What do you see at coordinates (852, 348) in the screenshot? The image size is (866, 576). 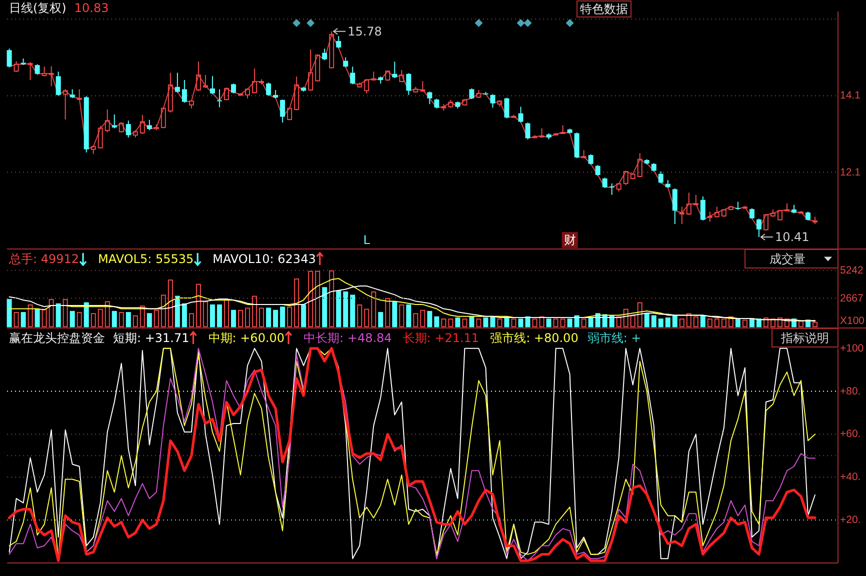 I see `y-tick-label: +100` at bounding box center [852, 348].